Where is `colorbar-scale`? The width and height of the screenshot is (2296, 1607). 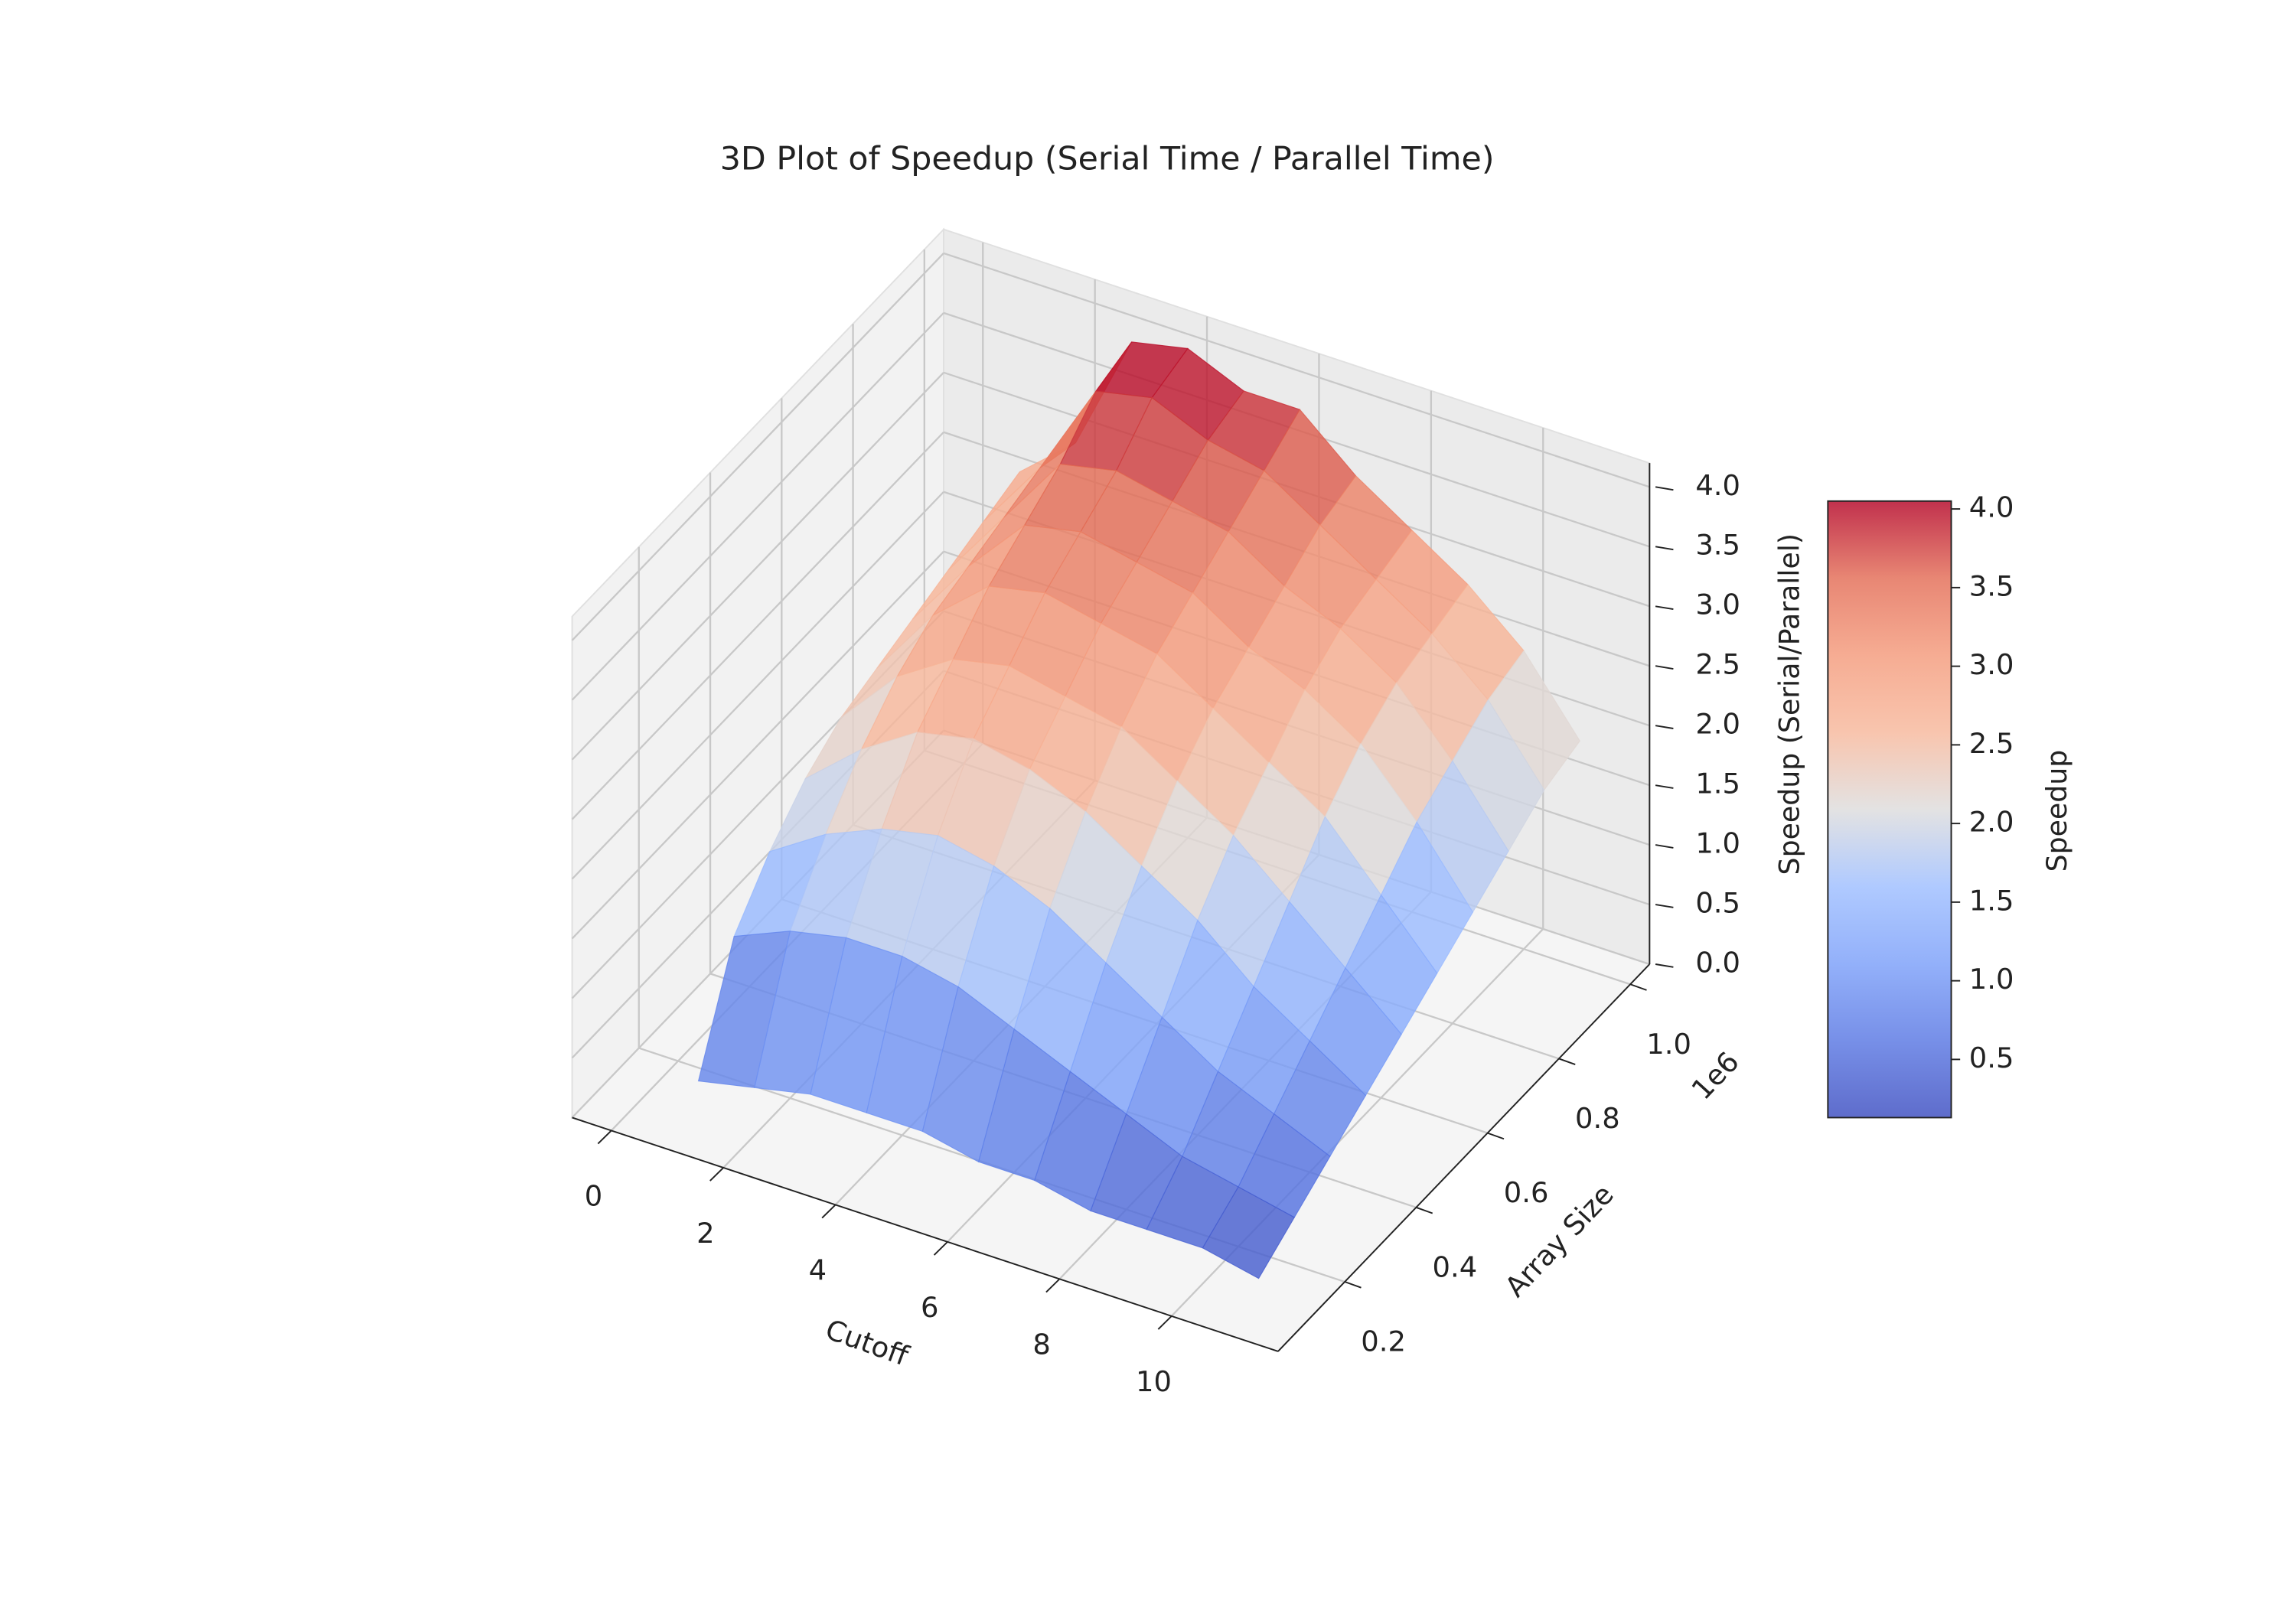 colorbar-scale is located at coordinates (1889, 809).